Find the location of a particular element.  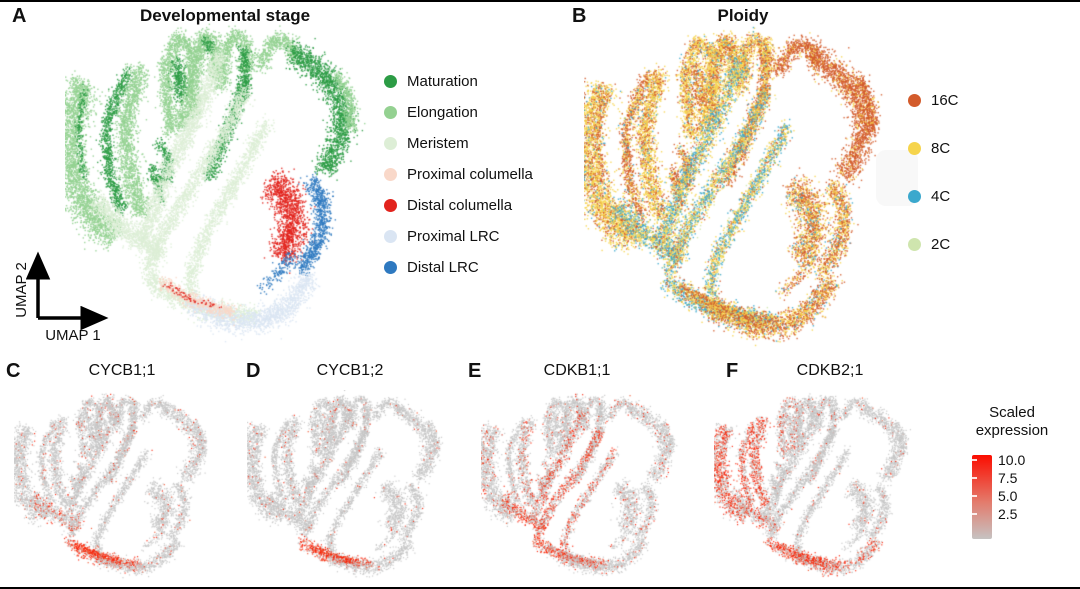

legend-label: 8C is located at coordinates (941, 148).